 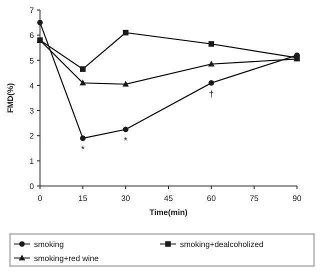 I want to click on x-tick-label: 60, so click(x=211, y=198).